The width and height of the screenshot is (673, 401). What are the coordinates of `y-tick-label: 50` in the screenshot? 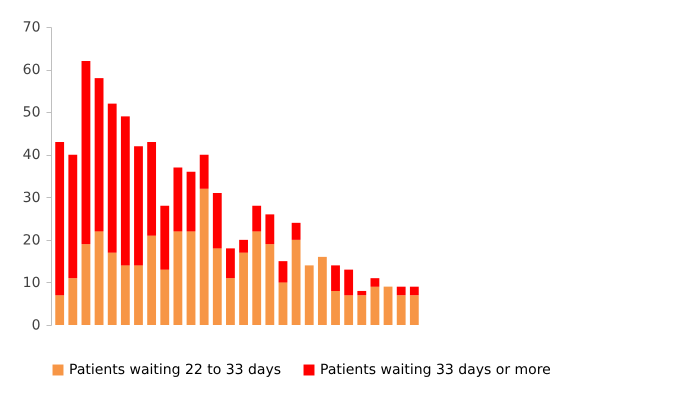 It's located at (31, 112).